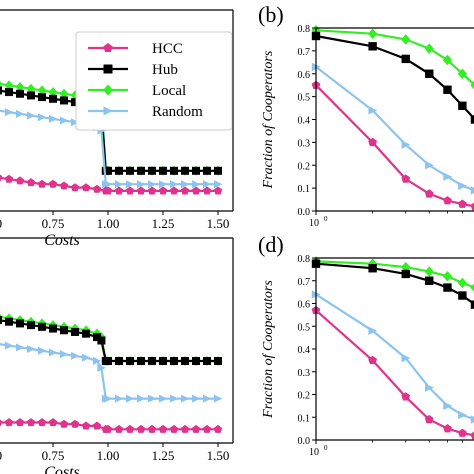  What do you see at coordinates (394, 357) in the screenshot?
I see `series-line-random` at bounding box center [394, 357].